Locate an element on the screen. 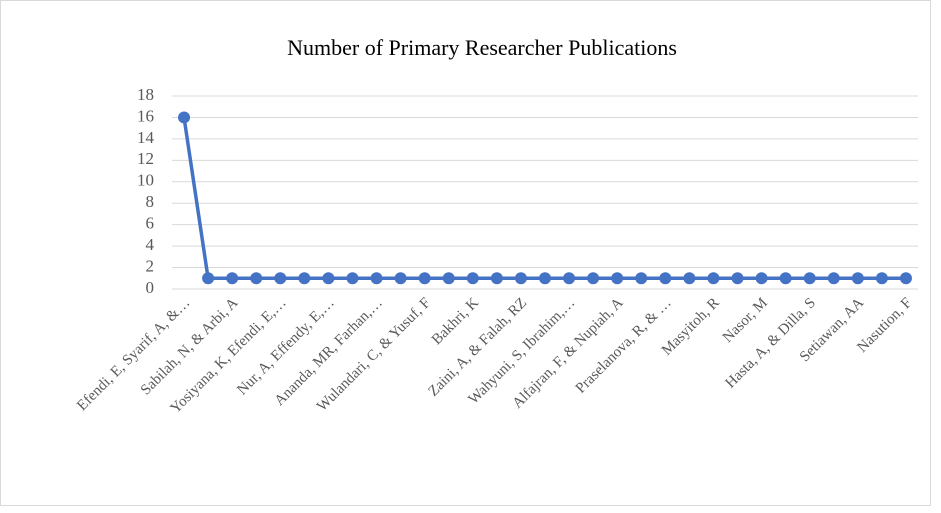  y-tick-label: 4 is located at coordinates (150, 244).